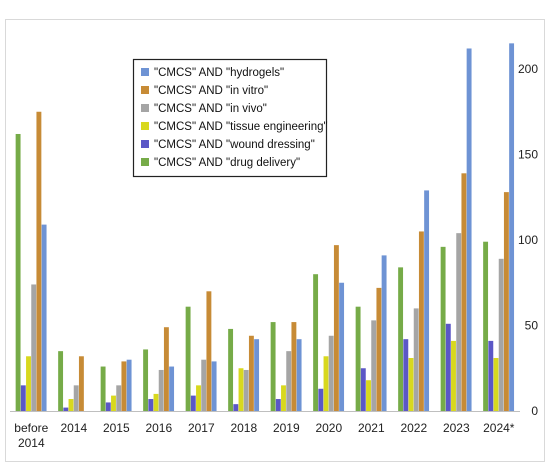 The width and height of the screenshot is (550, 472). I want to click on bar-cmcs-and-in-vitro-2024, so click(506, 301).